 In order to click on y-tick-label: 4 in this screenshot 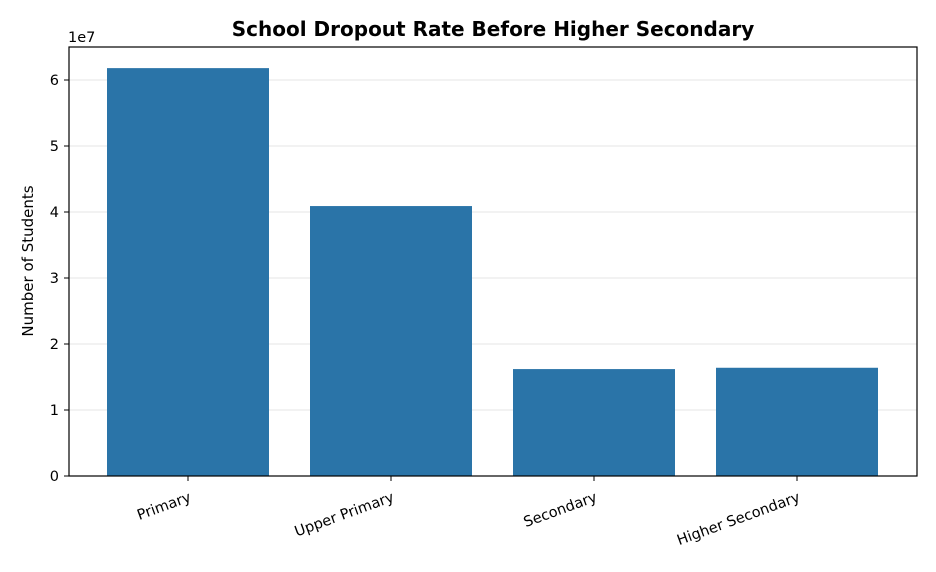, I will do `click(54, 213)`.